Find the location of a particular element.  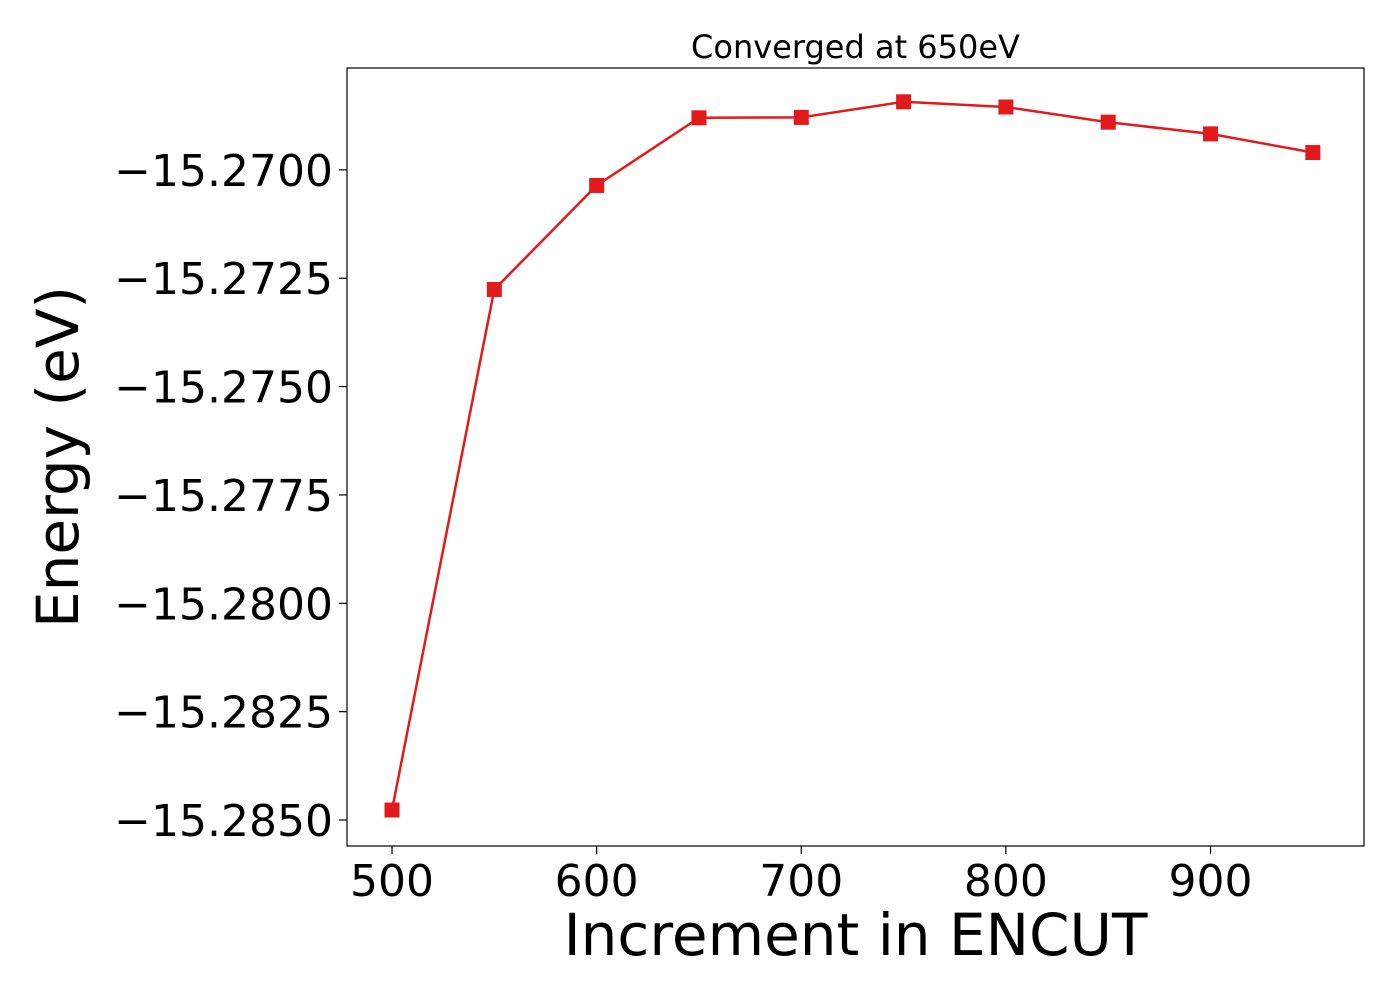

y-tick-label: −15.2725 is located at coordinates (223, 279).